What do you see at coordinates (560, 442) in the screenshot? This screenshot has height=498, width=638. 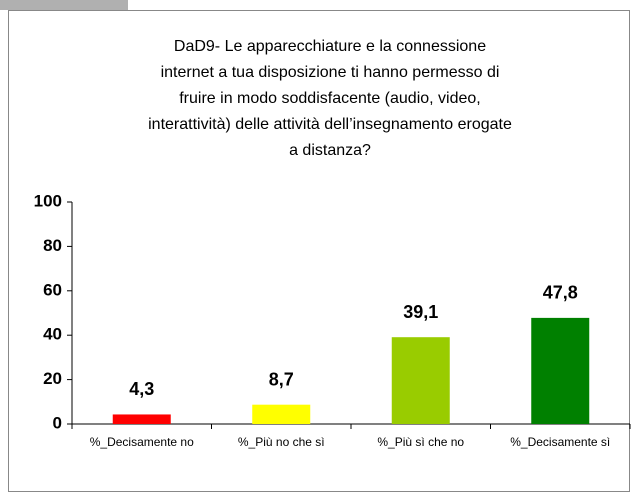 I see `x-tick-label: %_Decisamente sì` at bounding box center [560, 442].